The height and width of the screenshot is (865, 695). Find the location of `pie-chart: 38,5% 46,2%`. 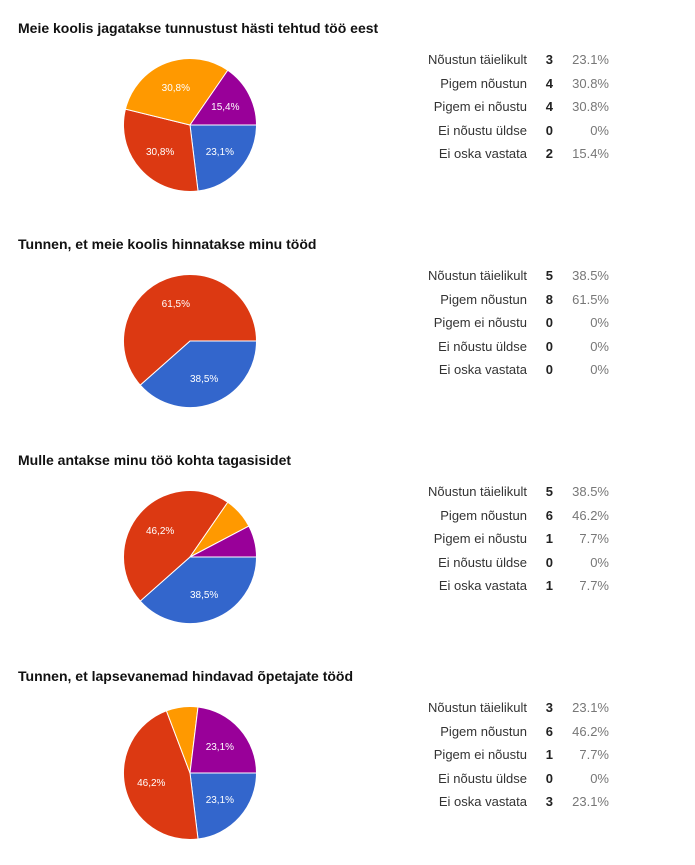

pie-chart: 38,5% 46,2% is located at coordinates (190, 556).